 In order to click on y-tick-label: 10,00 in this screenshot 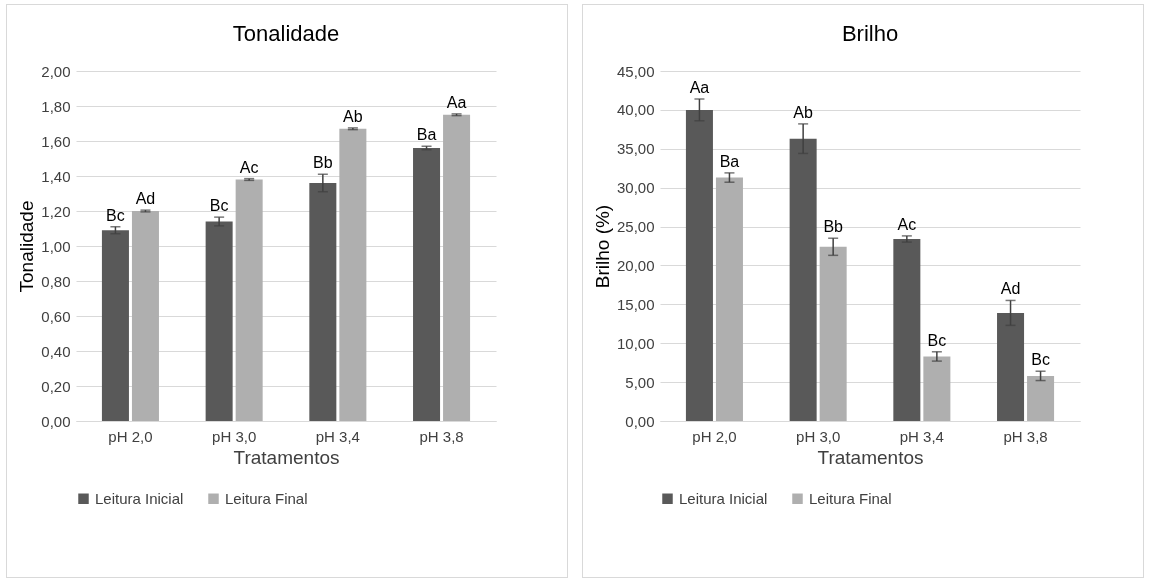, I will do `click(635, 343)`.